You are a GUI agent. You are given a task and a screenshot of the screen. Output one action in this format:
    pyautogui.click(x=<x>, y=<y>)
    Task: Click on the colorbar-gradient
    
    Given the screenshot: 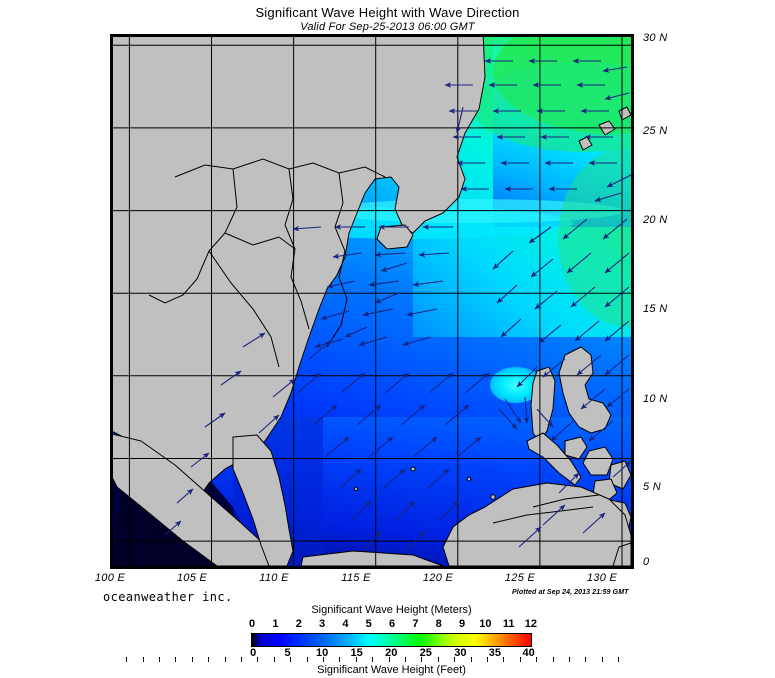 What is the action you would take?
    pyautogui.click(x=391, y=640)
    